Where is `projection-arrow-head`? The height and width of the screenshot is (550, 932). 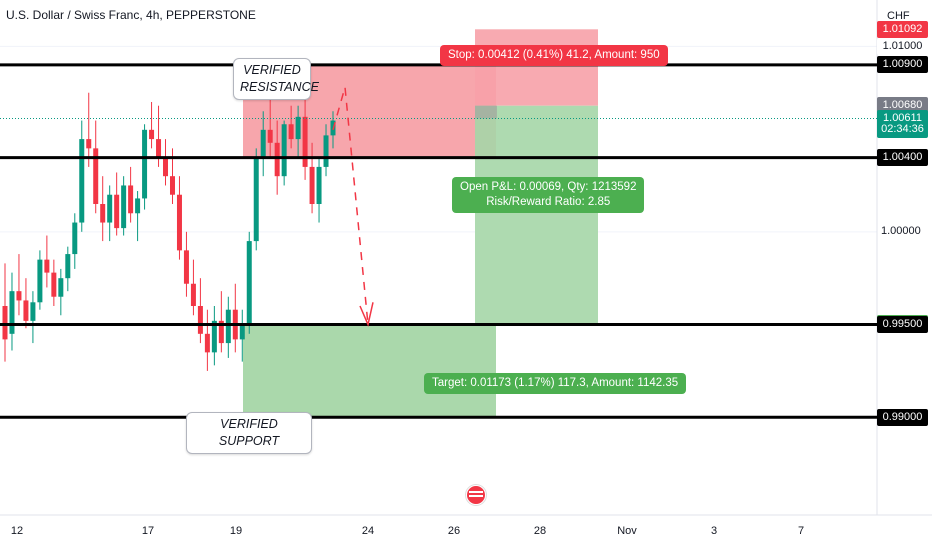 projection-arrow-head is located at coordinates (366, 314).